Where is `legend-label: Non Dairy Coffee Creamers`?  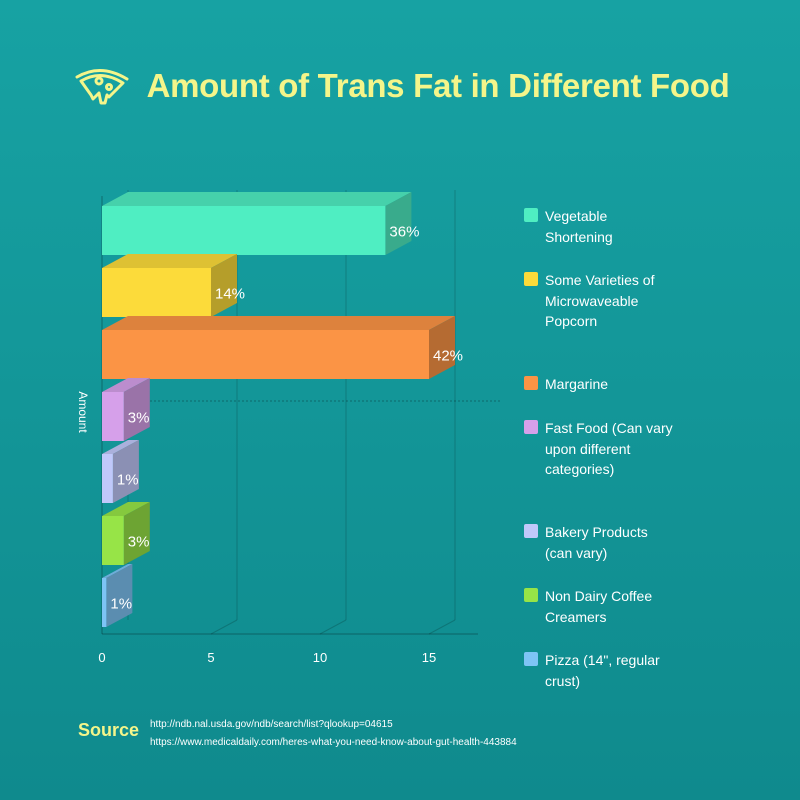 legend-label: Non Dairy Coffee Creamers is located at coordinates (599, 606).